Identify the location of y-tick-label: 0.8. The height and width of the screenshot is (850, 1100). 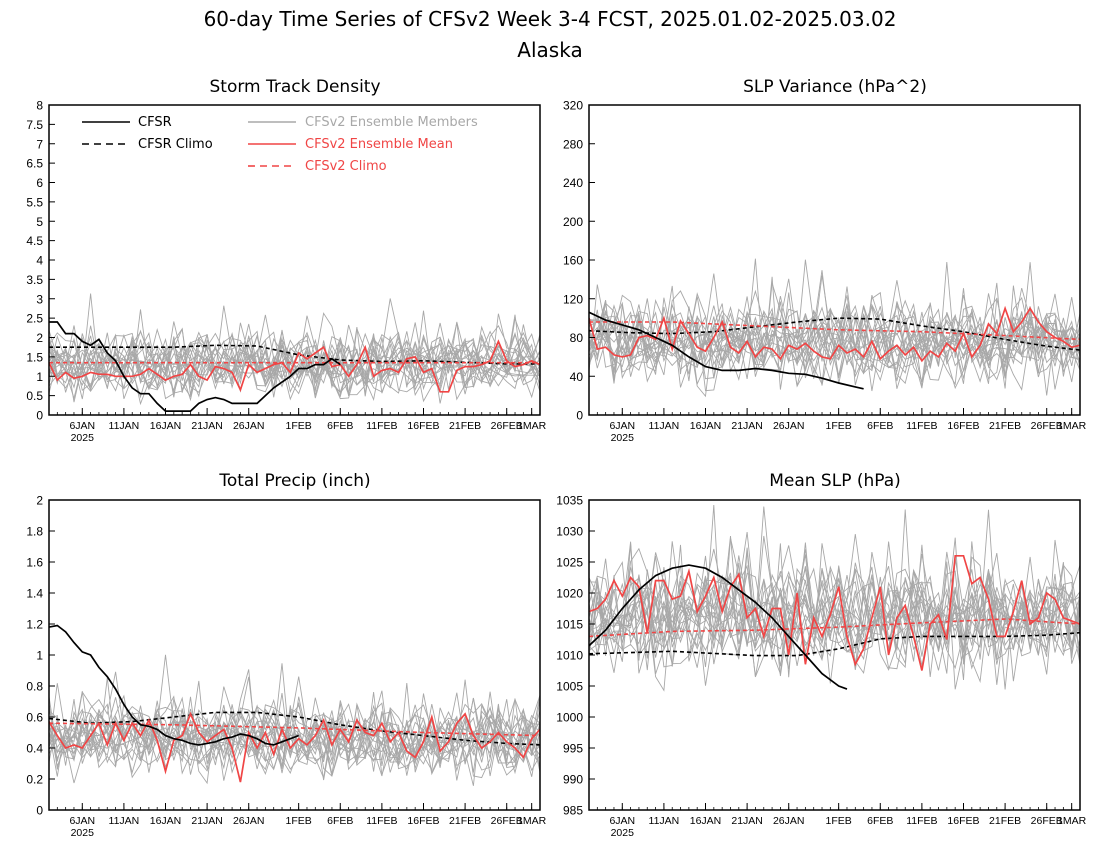
(34, 687).